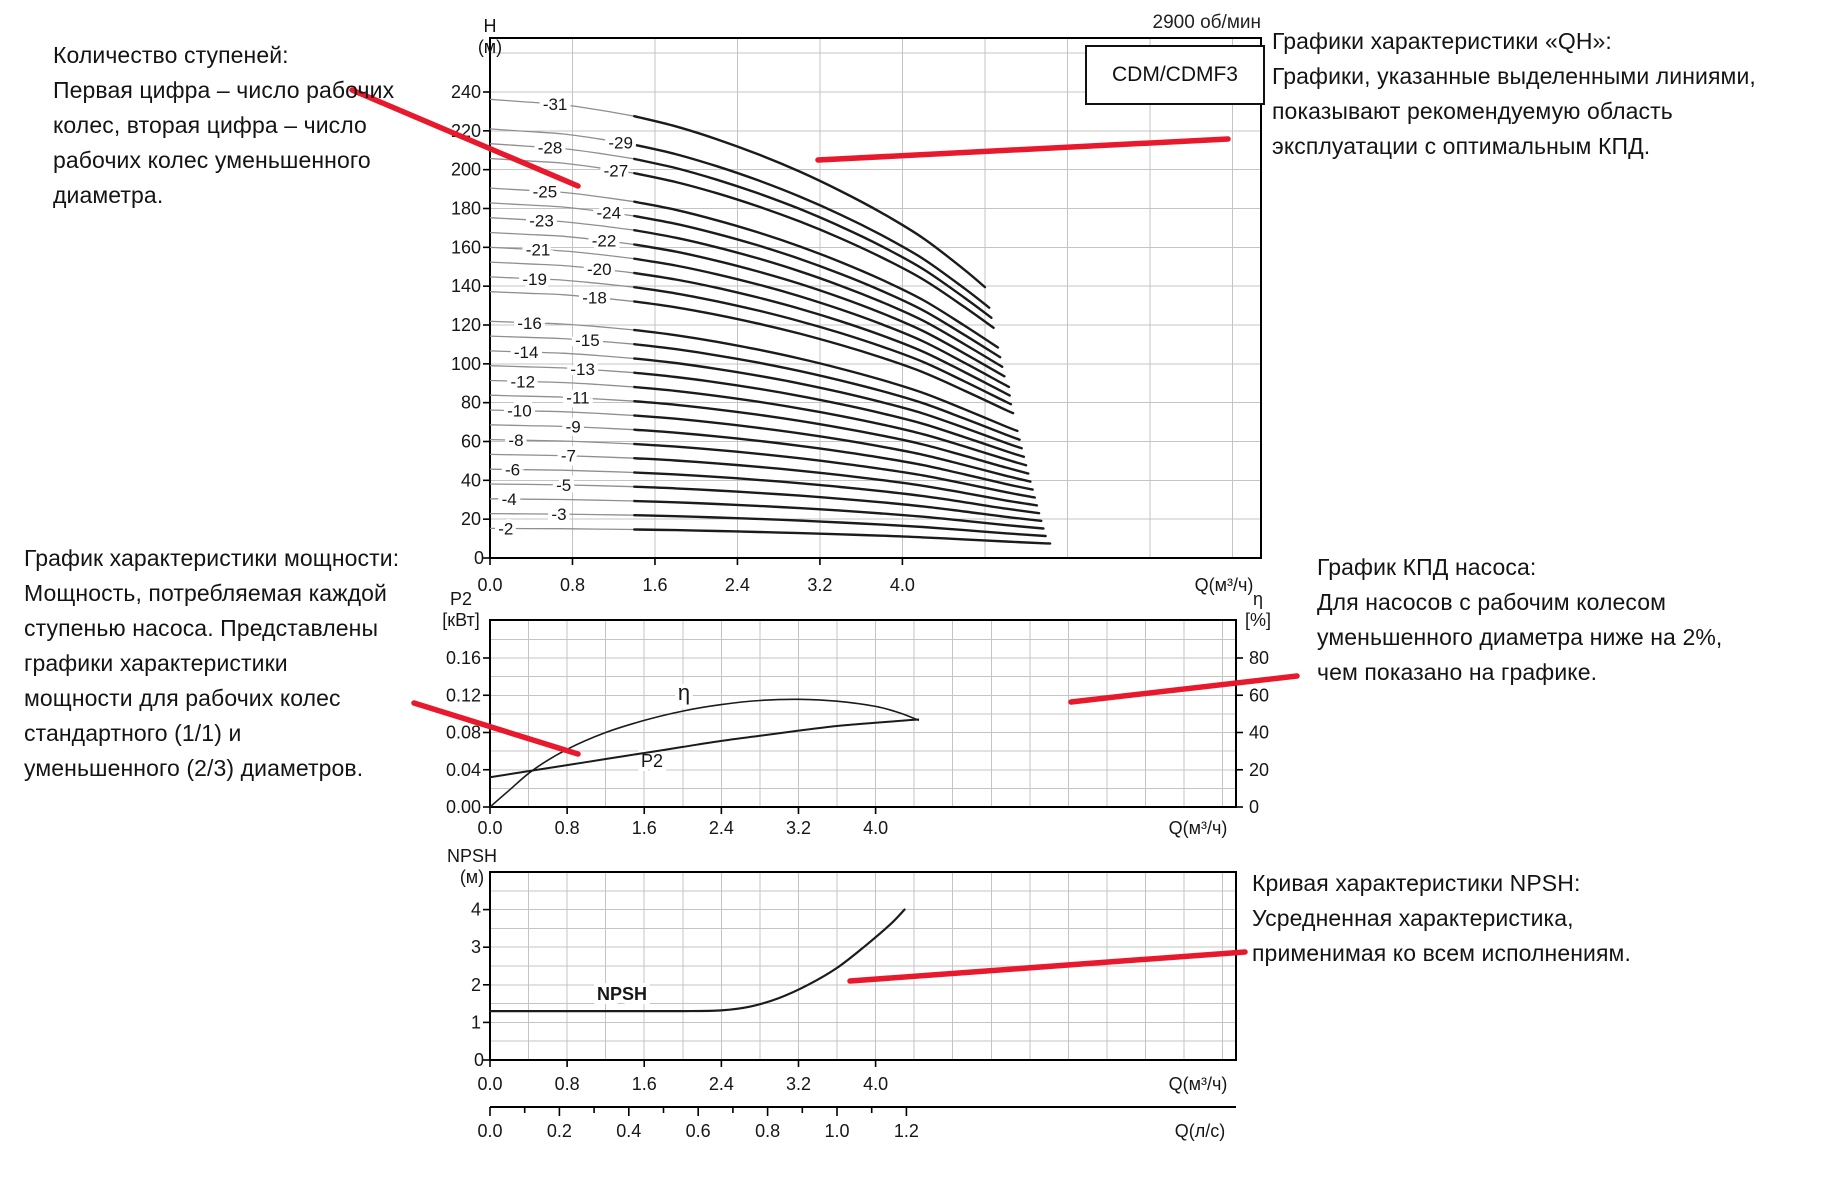 This screenshot has height=1180, width=1841. Describe the element at coordinates (461, 620) in the screenshot. I see `axis-title-line: [кВт]` at that location.